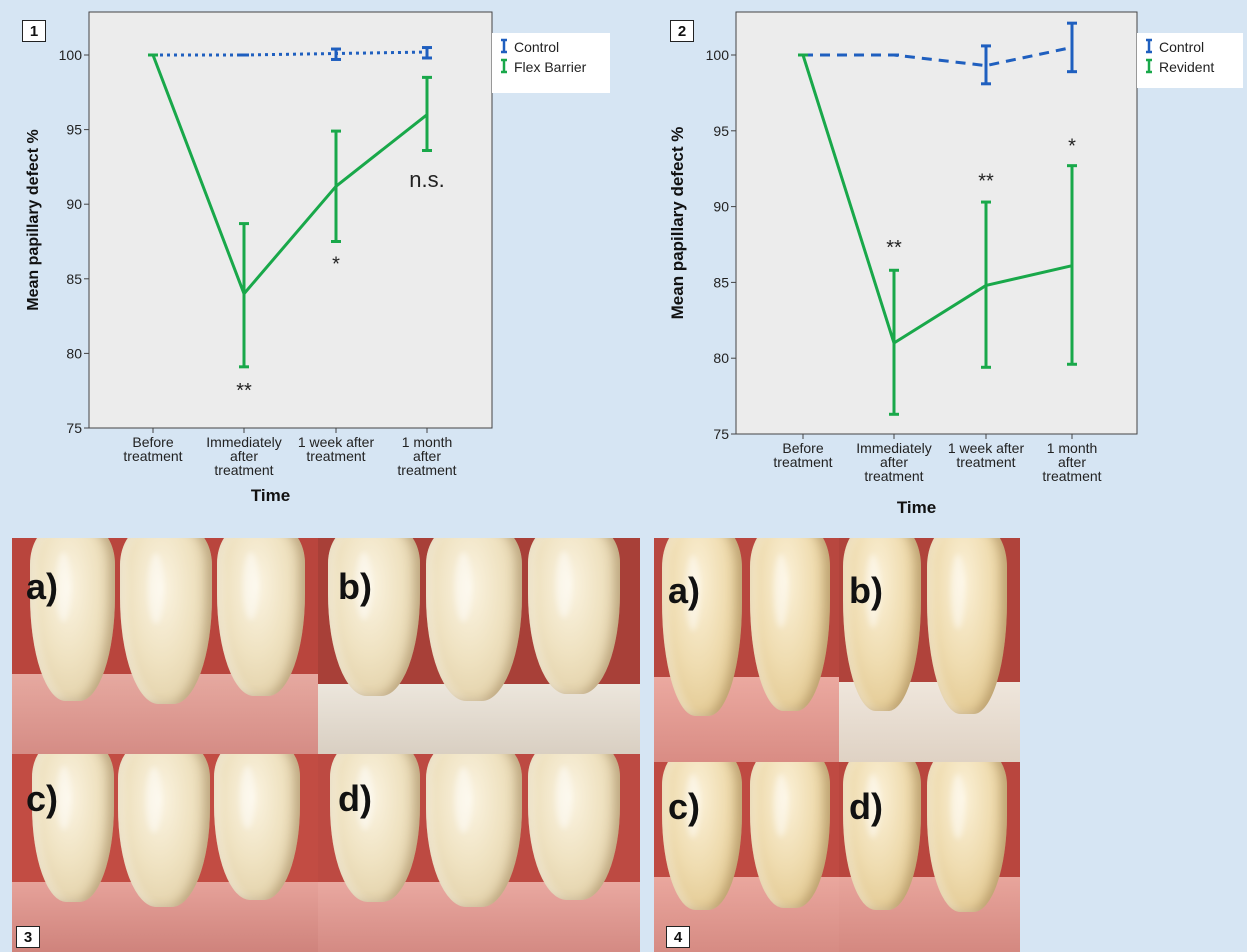 Image resolution: width=1247 pixels, height=952 pixels. I want to click on photo-3a-label: a), so click(42, 586).